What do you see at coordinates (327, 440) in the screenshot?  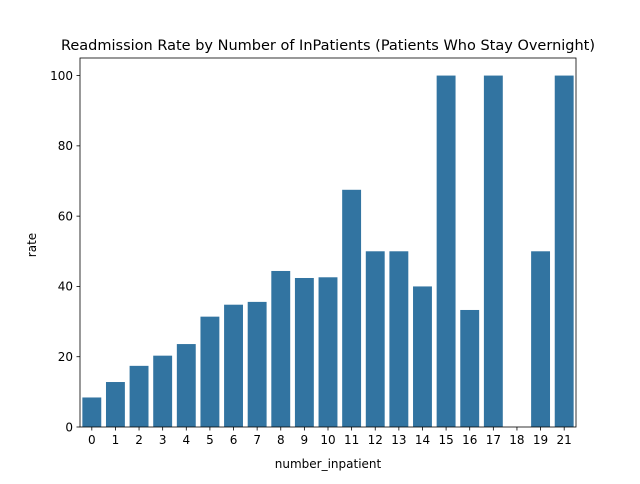 I see `x-tick-label: 10` at bounding box center [327, 440].